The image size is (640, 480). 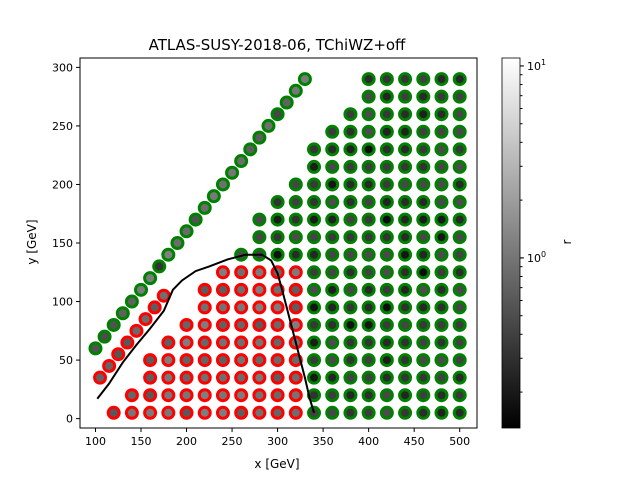 I want to click on x-tick-label: 450, so click(x=414, y=441).